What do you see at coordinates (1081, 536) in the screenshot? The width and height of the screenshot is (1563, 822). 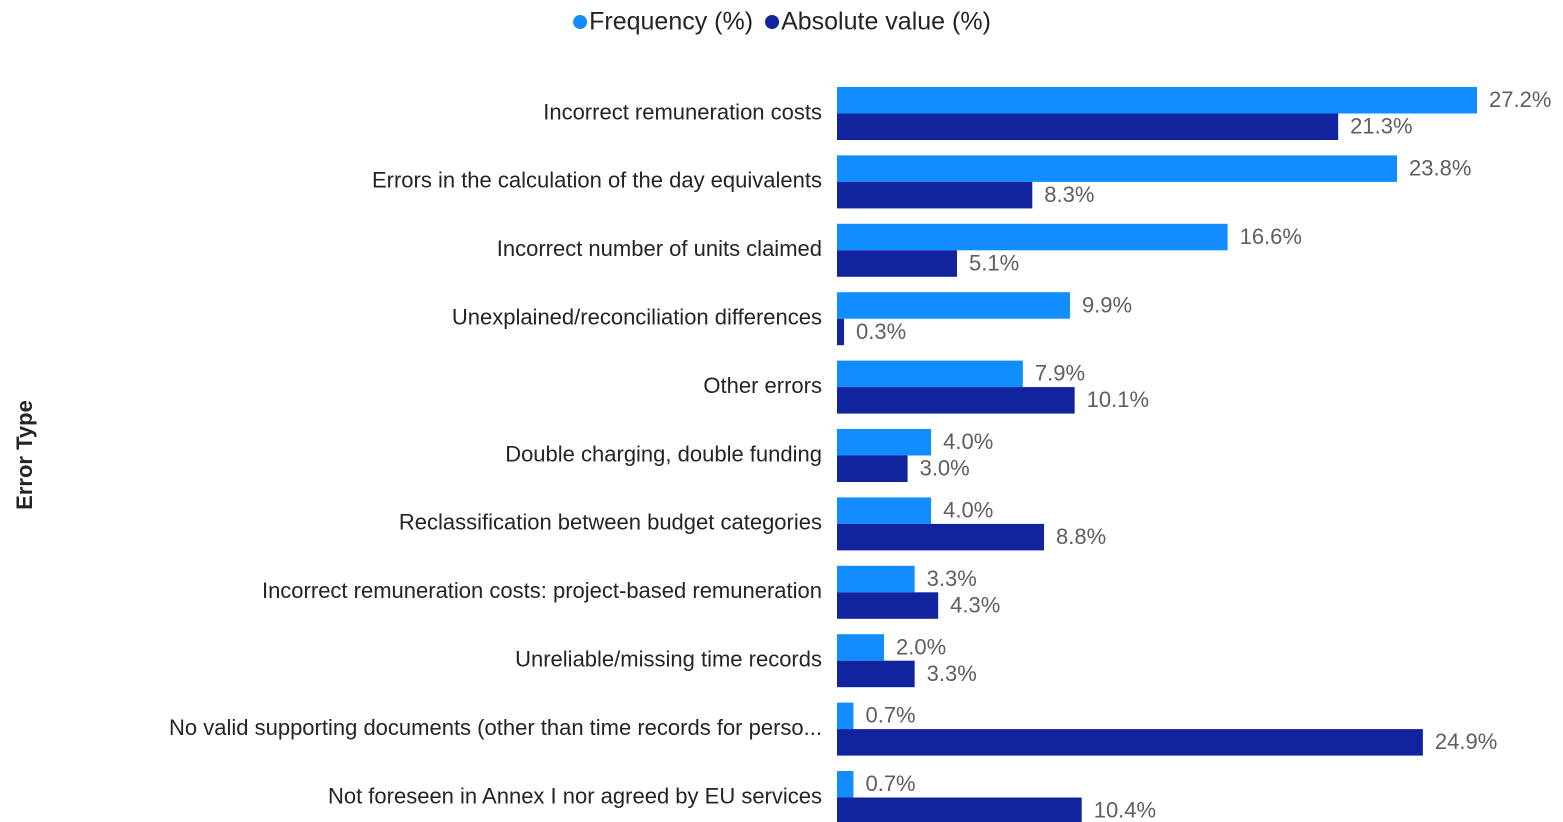 I see `value-label: 8.8%` at bounding box center [1081, 536].